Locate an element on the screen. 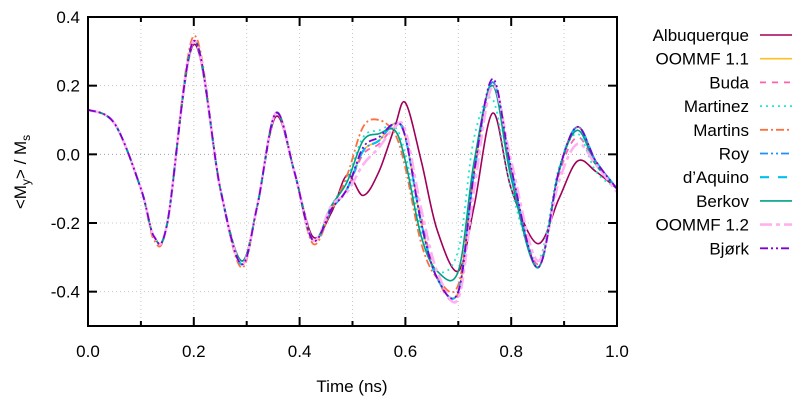  x-tick-label: 0.8 is located at coordinates (511, 351).